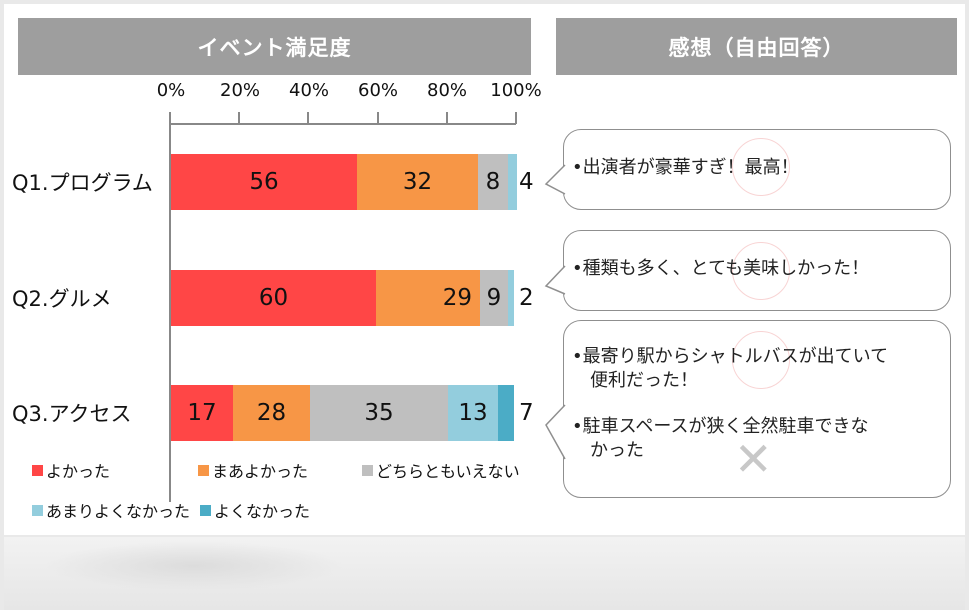 Image resolution: width=969 pixels, height=610 pixels. Describe the element at coordinates (417, 182) in the screenshot. I see `bar-segment-fairly-good: 32` at that location.